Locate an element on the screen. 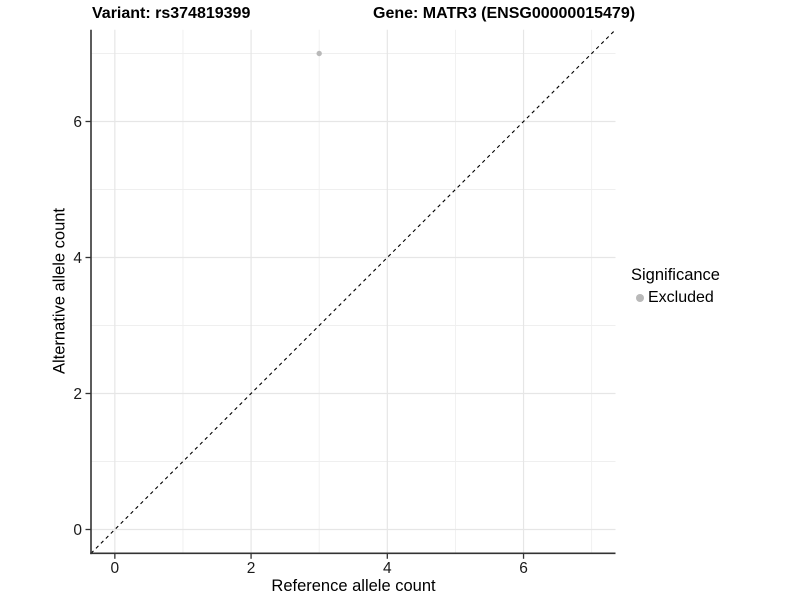 Image resolution: width=800 pixels, height=600 pixels. y-tick-label: 6 is located at coordinates (77, 122).